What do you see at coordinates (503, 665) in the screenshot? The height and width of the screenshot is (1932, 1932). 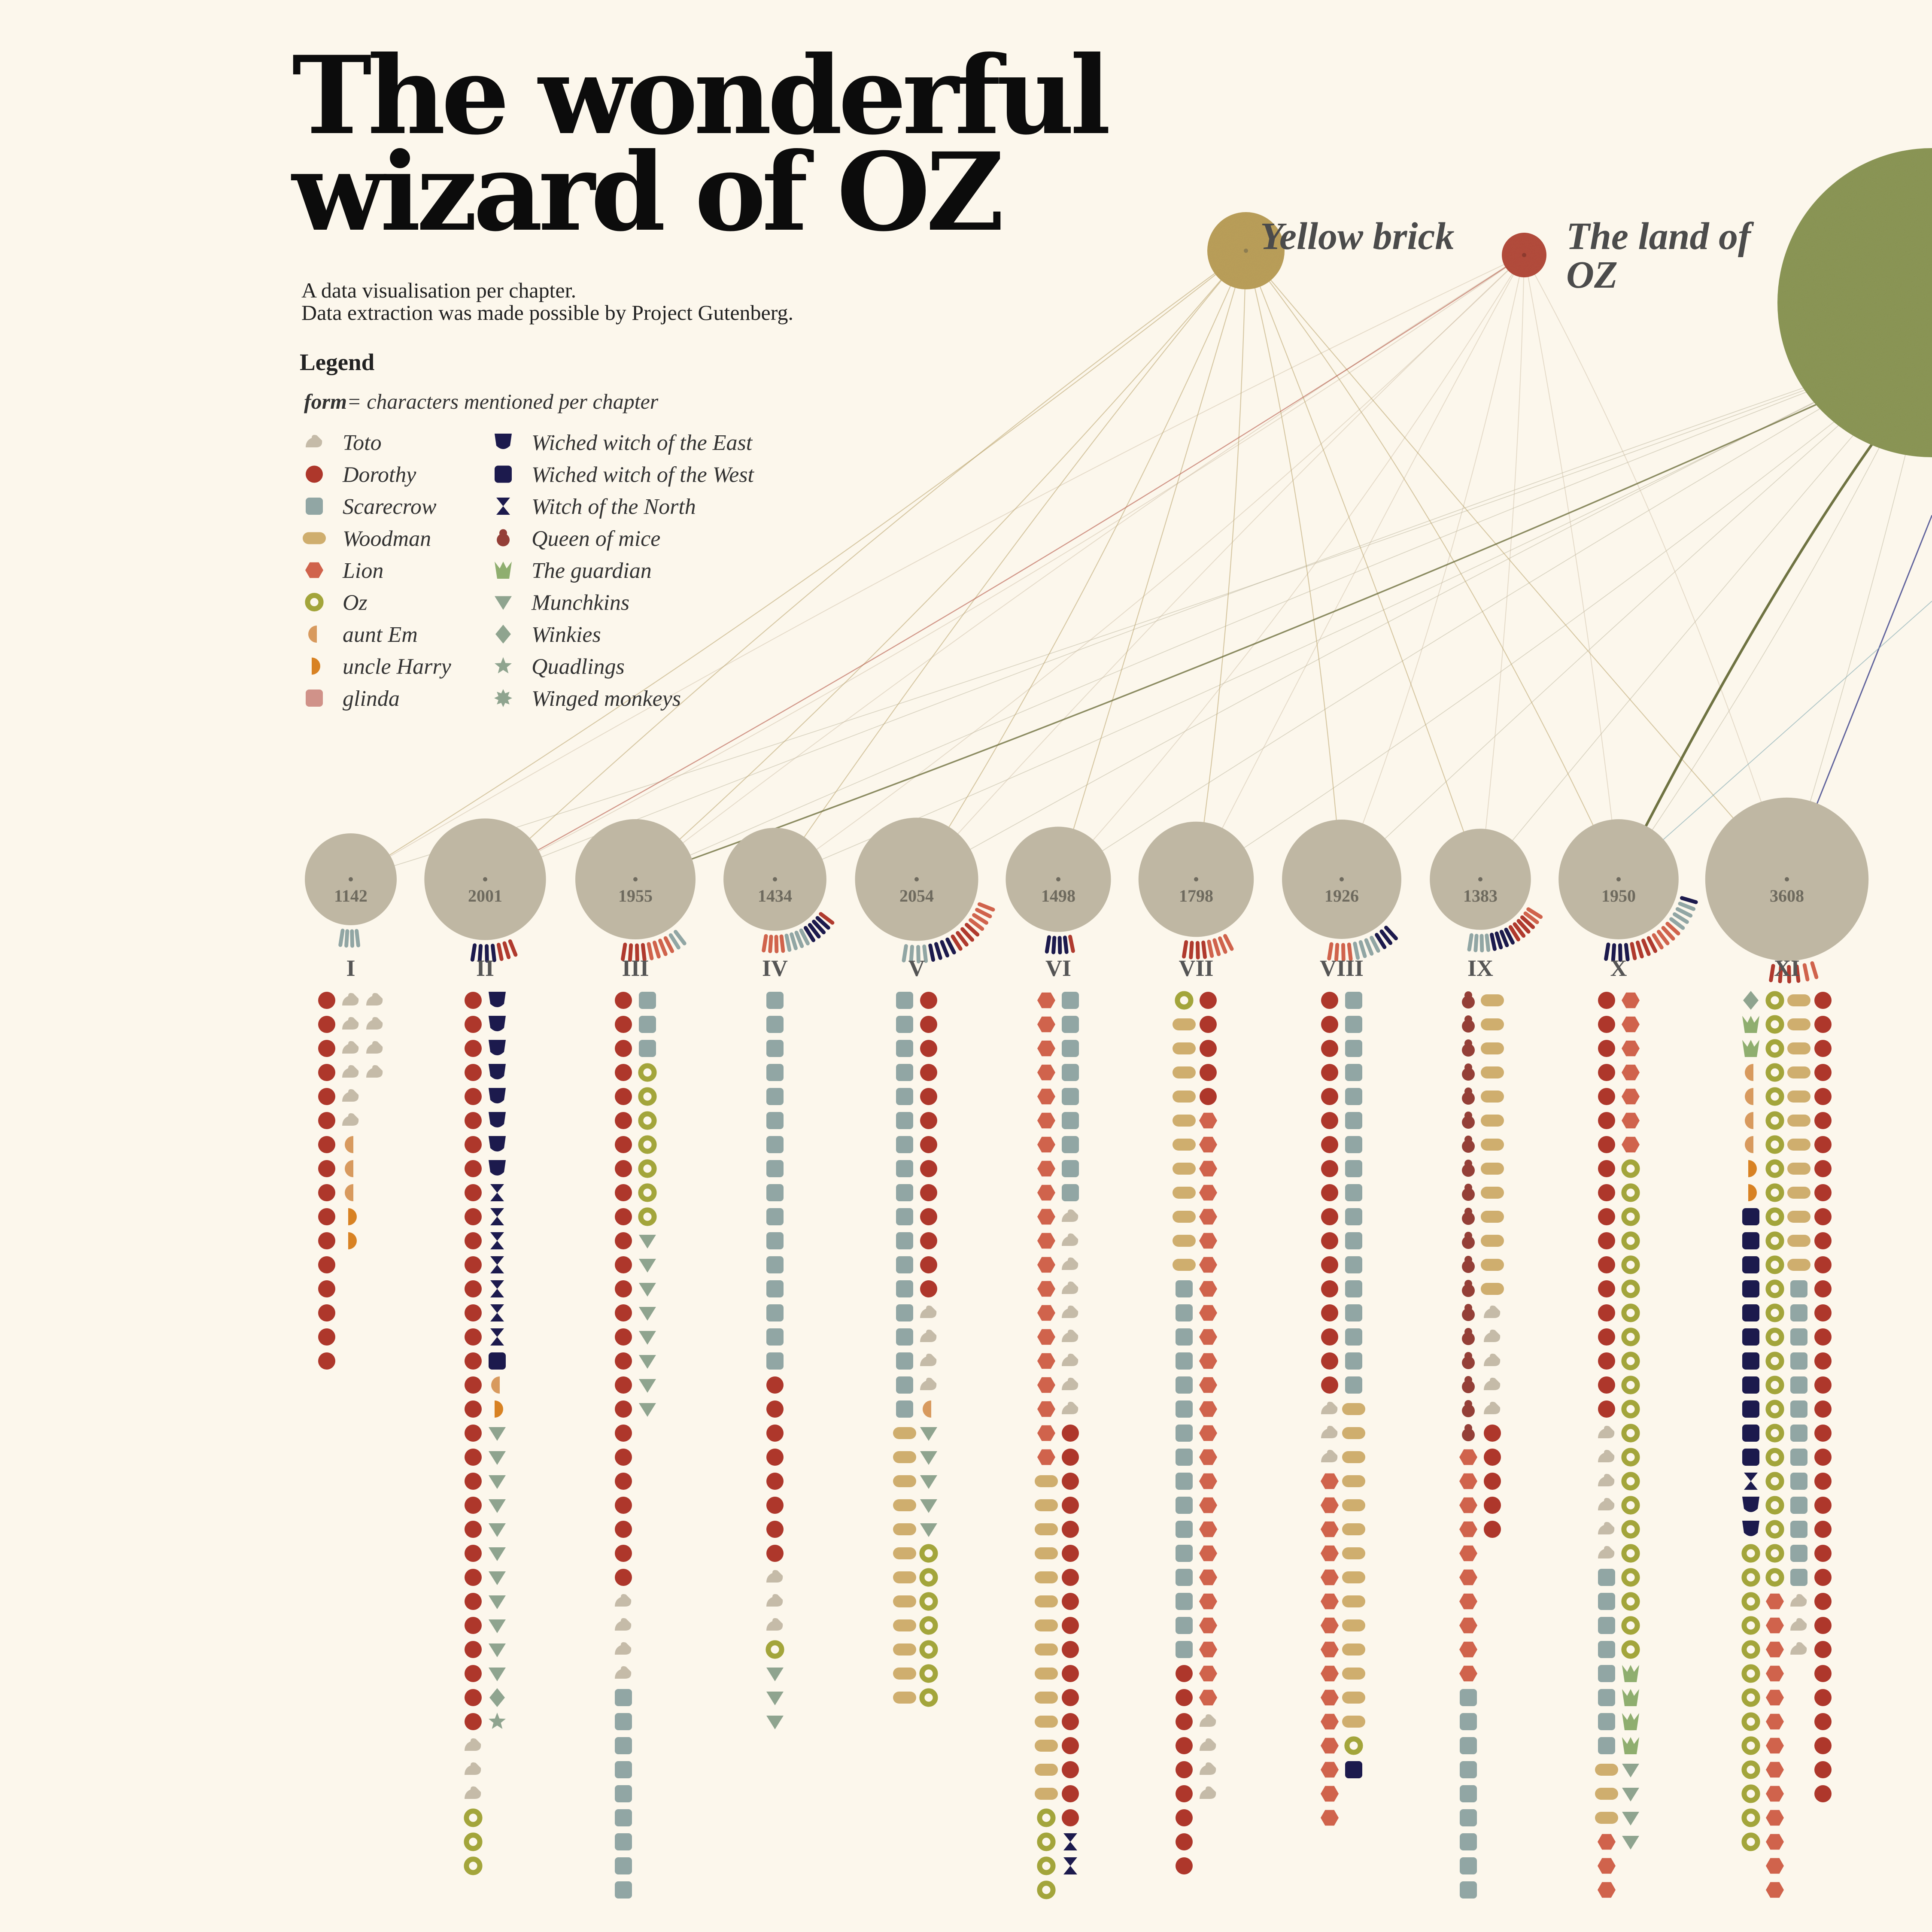 I see `quadlings-icon` at bounding box center [503, 665].